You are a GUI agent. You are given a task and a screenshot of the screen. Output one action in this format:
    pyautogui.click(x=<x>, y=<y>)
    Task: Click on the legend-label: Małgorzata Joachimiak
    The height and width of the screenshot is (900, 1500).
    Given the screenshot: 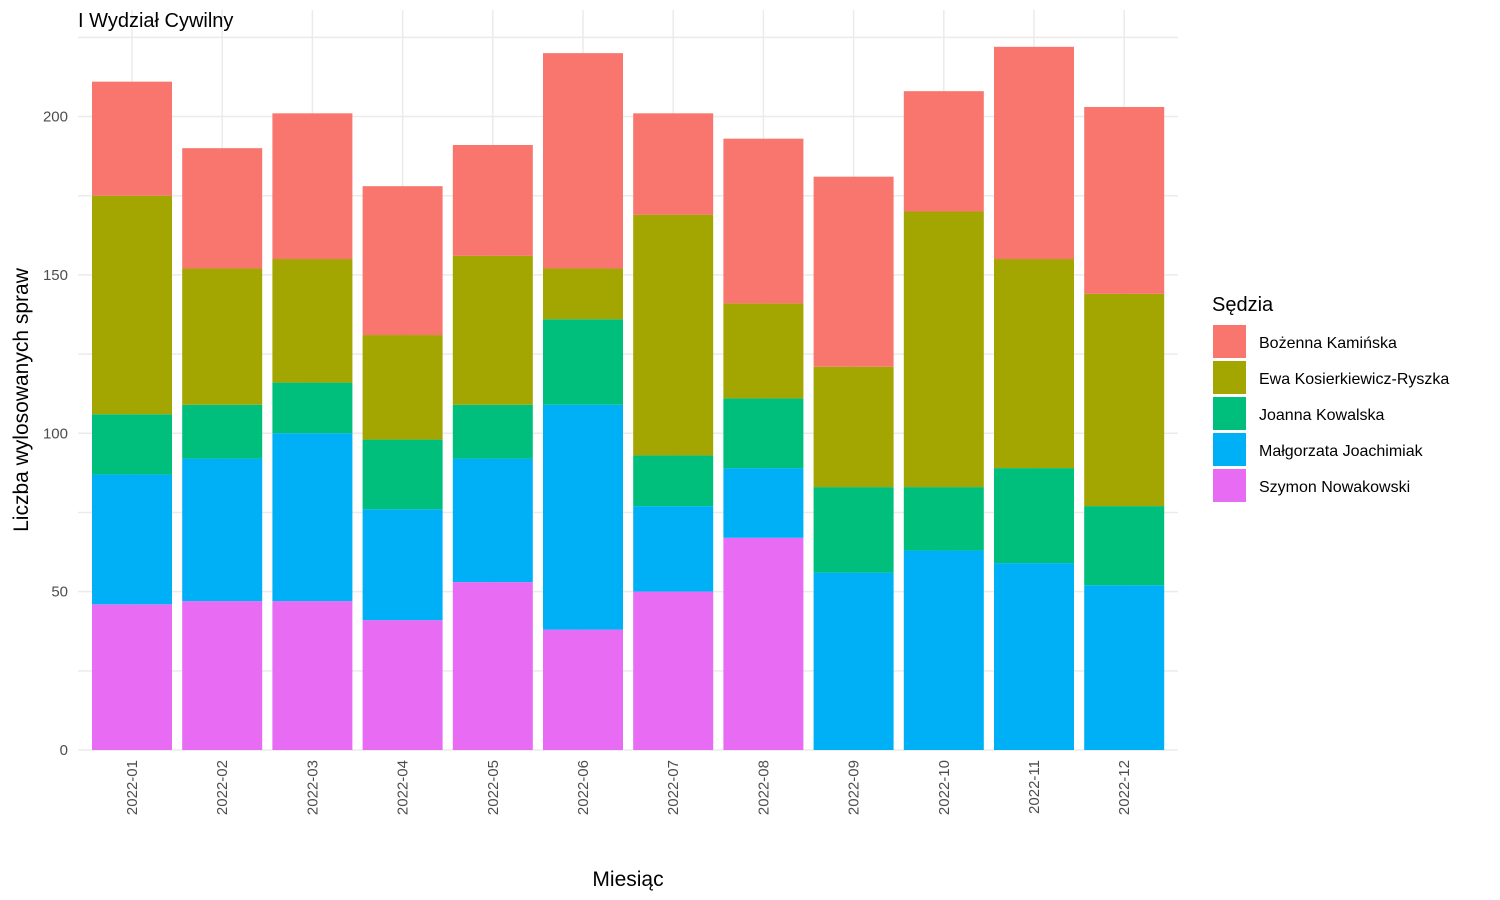 What is the action you would take?
    pyautogui.click(x=1341, y=451)
    